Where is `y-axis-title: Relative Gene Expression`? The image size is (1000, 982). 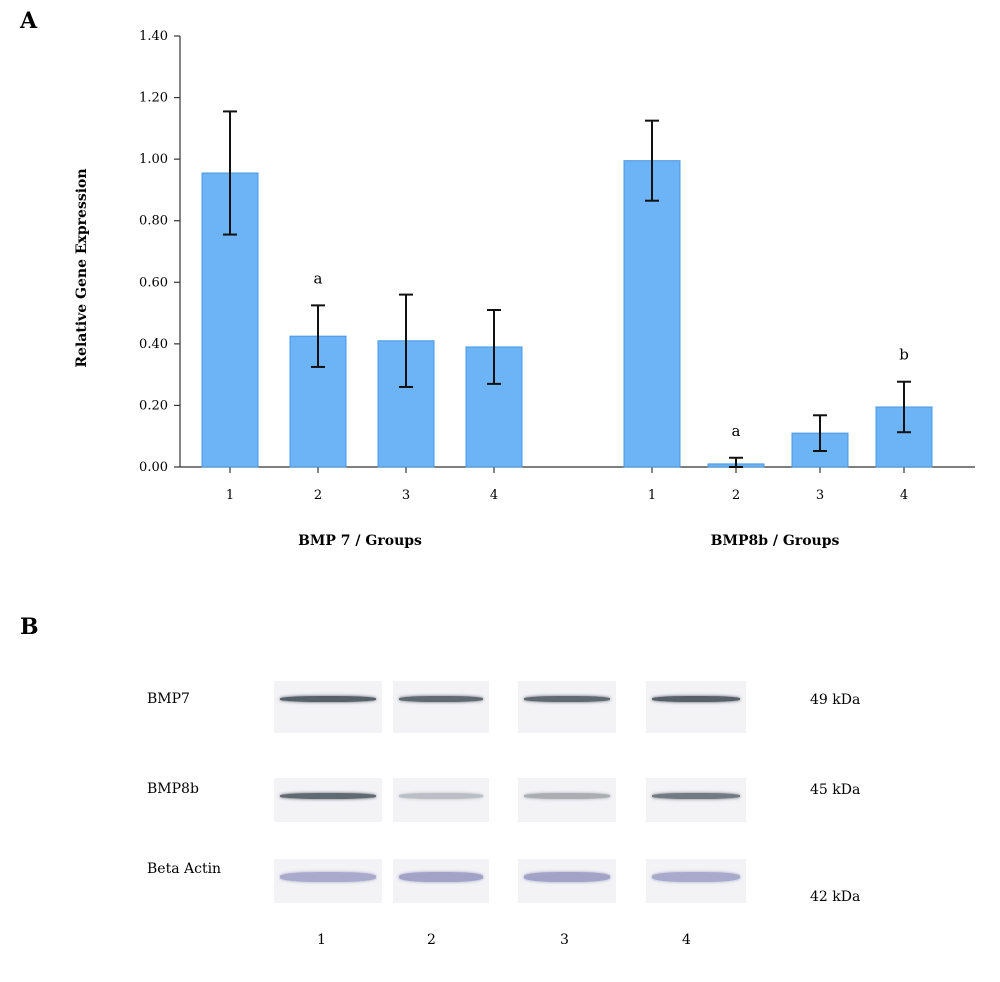 y-axis-title: Relative Gene Expression is located at coordinates (82, 267).